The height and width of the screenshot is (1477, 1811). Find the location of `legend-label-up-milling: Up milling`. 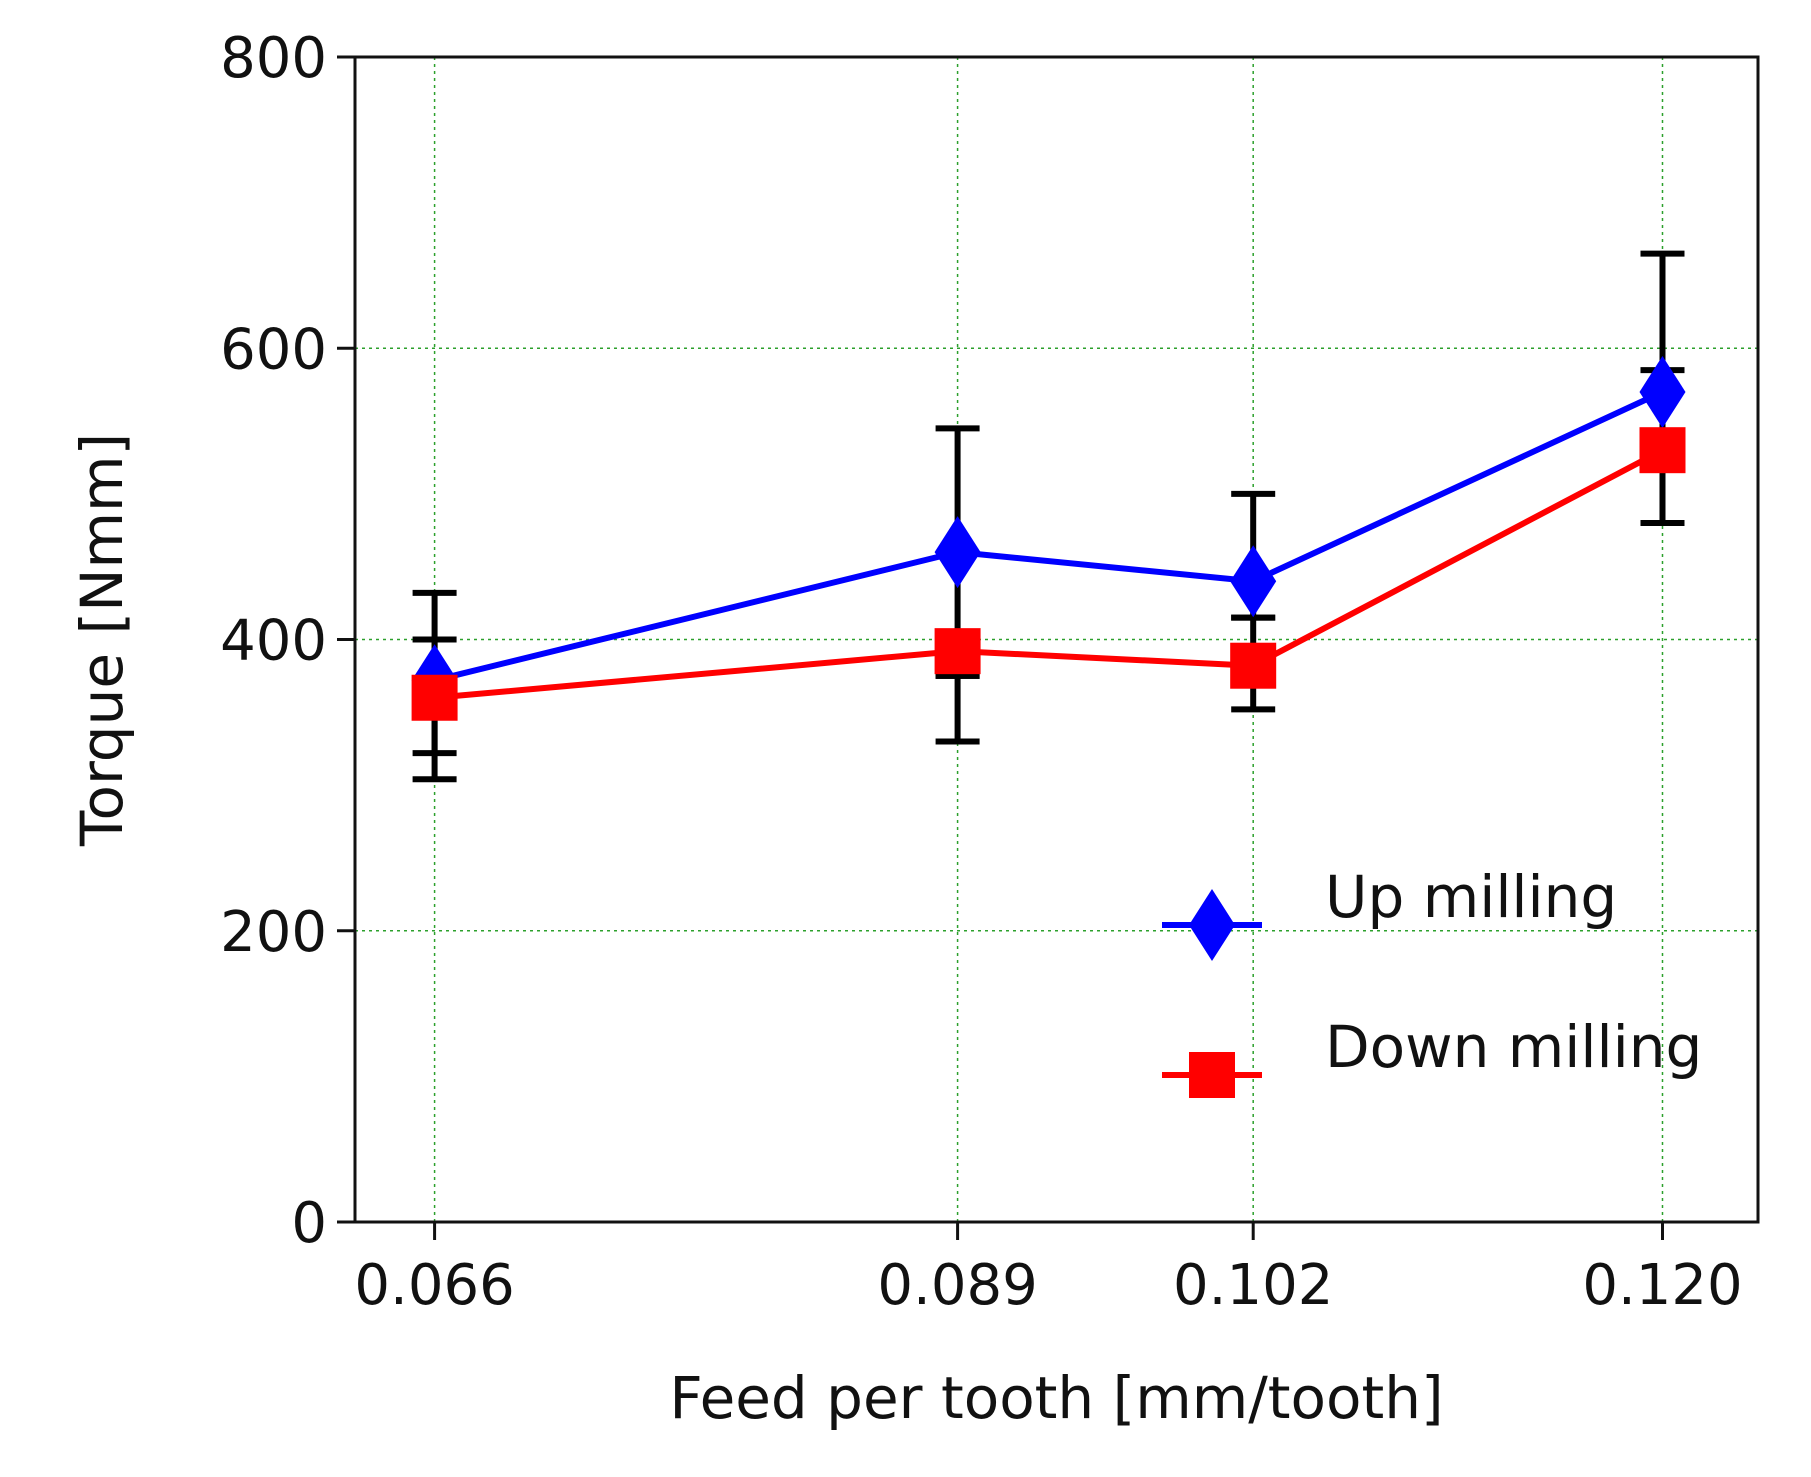

legend-label-up-milling: Up milling is located at coordinates (1471, 897).